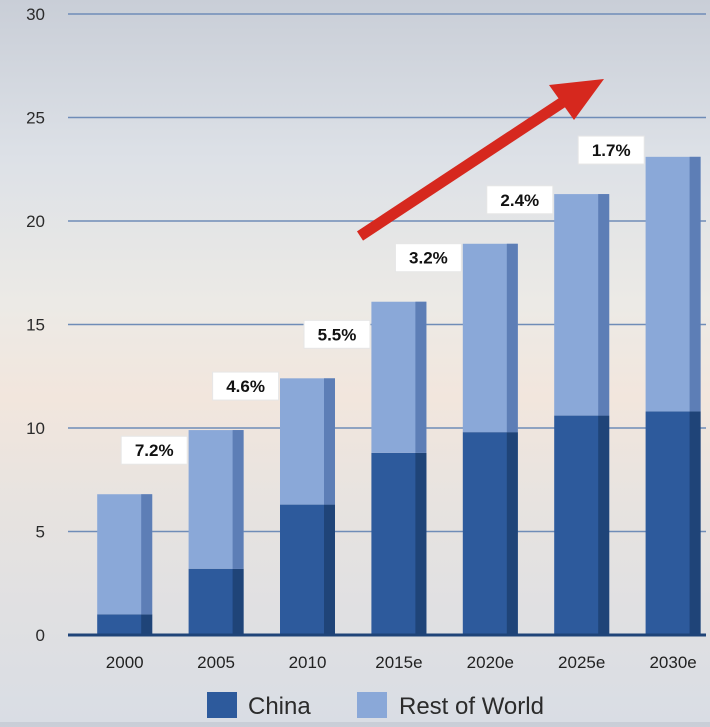 This screenshot has height=727, width=710. What do you see at coordinates (581, 662) in the screenshot?
I see `x-tick-label: 2025e` at bounding box center [581, 662].